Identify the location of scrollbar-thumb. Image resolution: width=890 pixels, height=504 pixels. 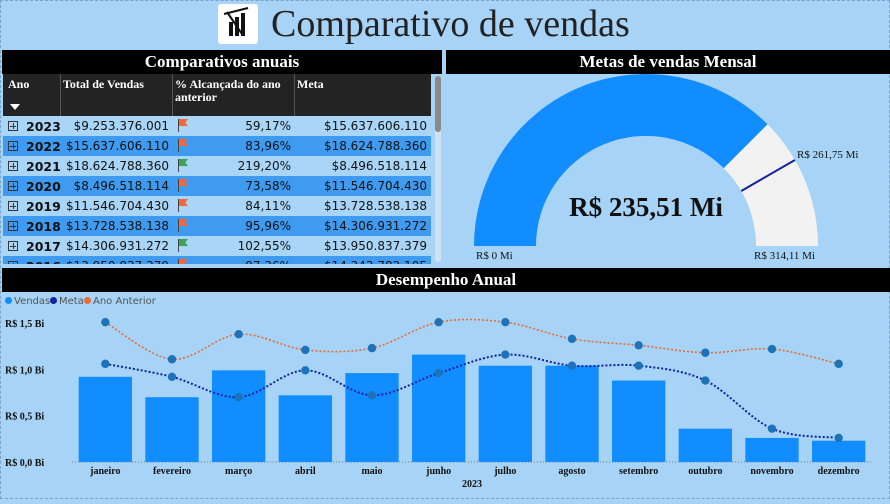
(438, 104).